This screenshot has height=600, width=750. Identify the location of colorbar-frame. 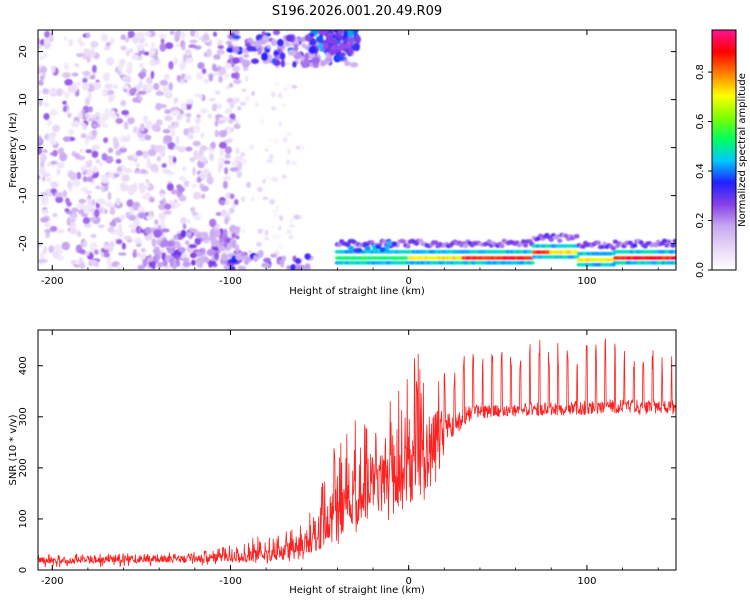
(724, 150).